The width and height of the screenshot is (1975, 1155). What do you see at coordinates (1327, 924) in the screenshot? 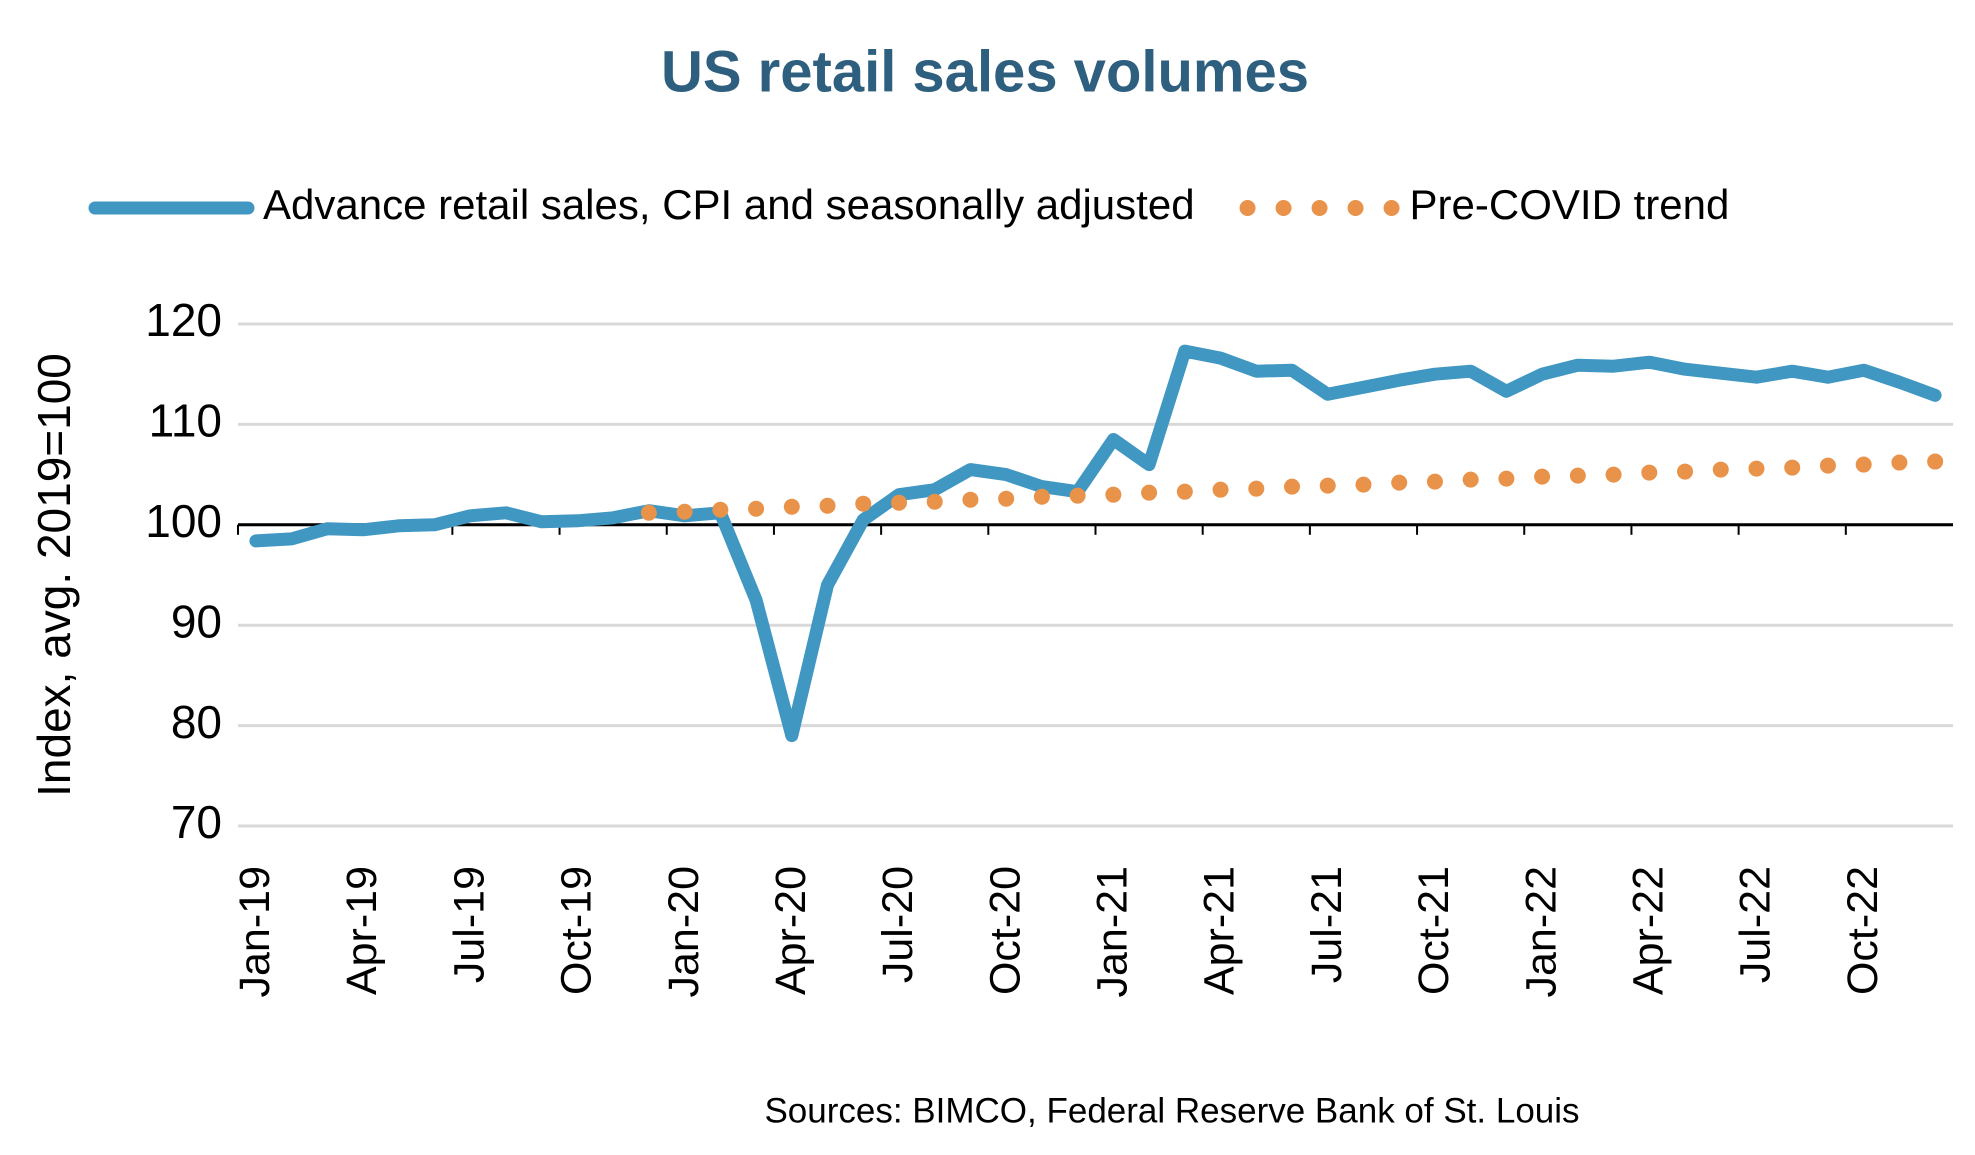
I see `x-tick-label: Jul-21` at bounding box center [1327, 924].